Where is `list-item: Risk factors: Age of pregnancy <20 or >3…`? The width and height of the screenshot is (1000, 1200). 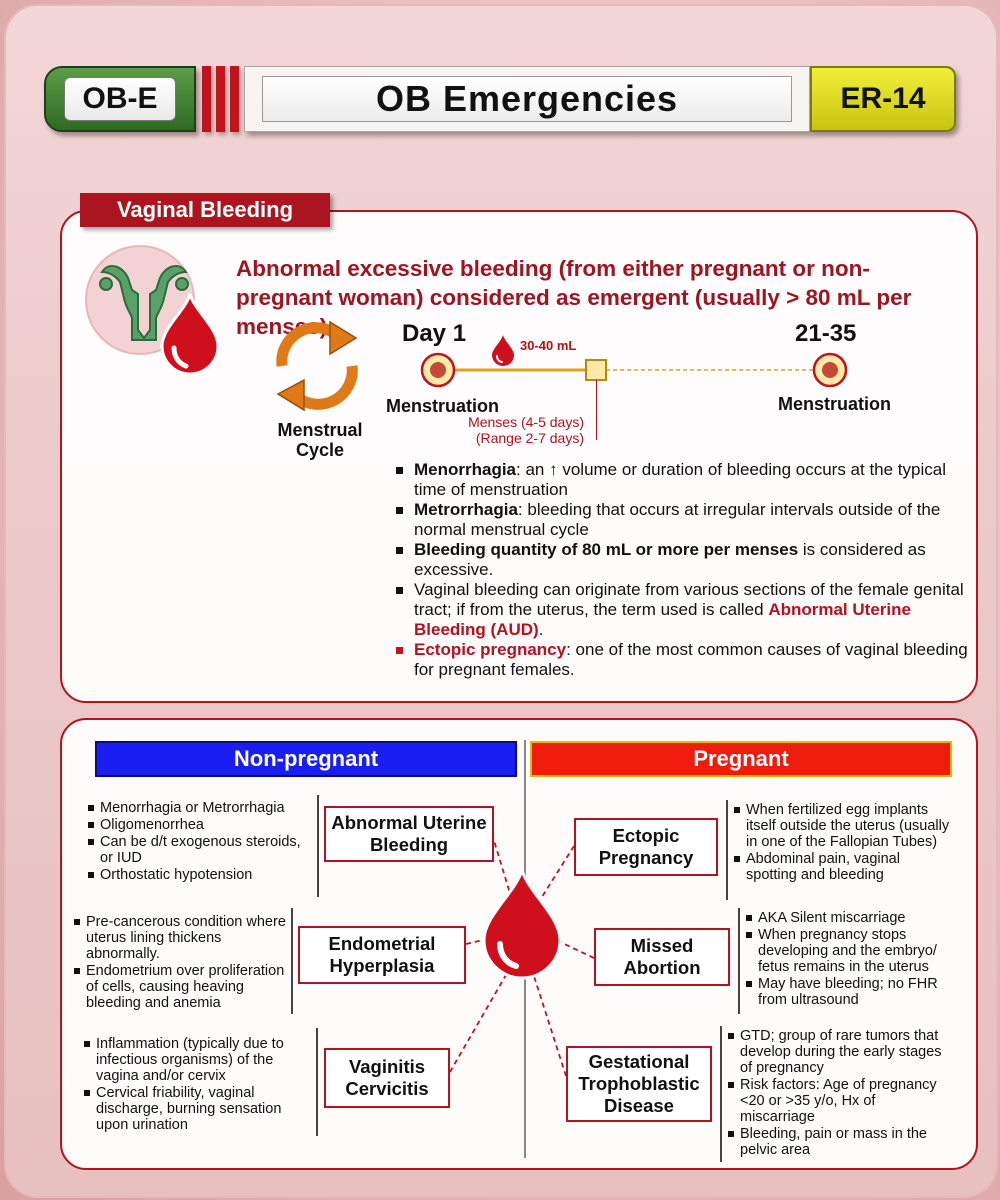 list-item: Risk factors: Age of pregnancy <20 or >3… is located at coordinates (840, 1101).